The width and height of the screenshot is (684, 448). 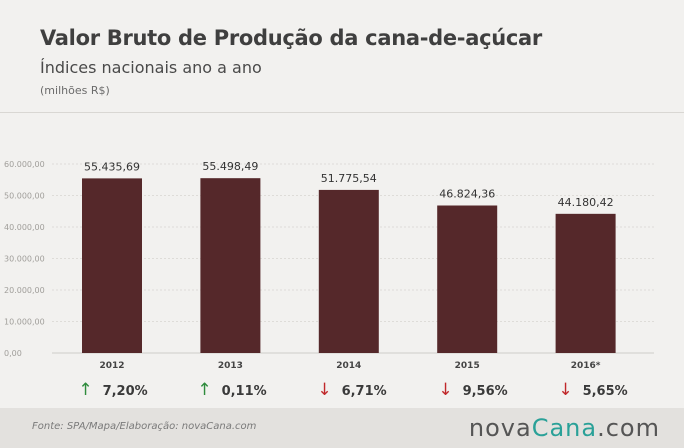 I want to click on change-value: 5,65%, so click(x=605, y=391).